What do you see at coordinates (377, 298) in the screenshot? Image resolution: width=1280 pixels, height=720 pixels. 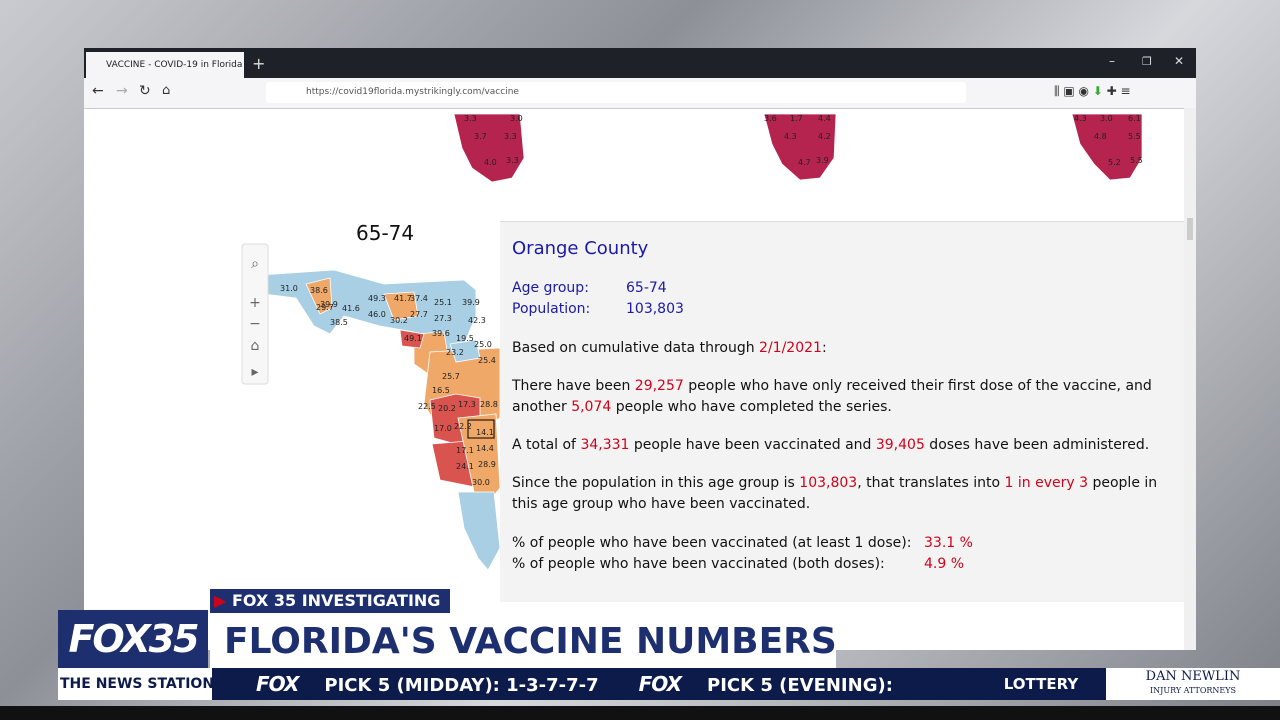 I see `county-label: 49.3` at bounding box center [377, 298].